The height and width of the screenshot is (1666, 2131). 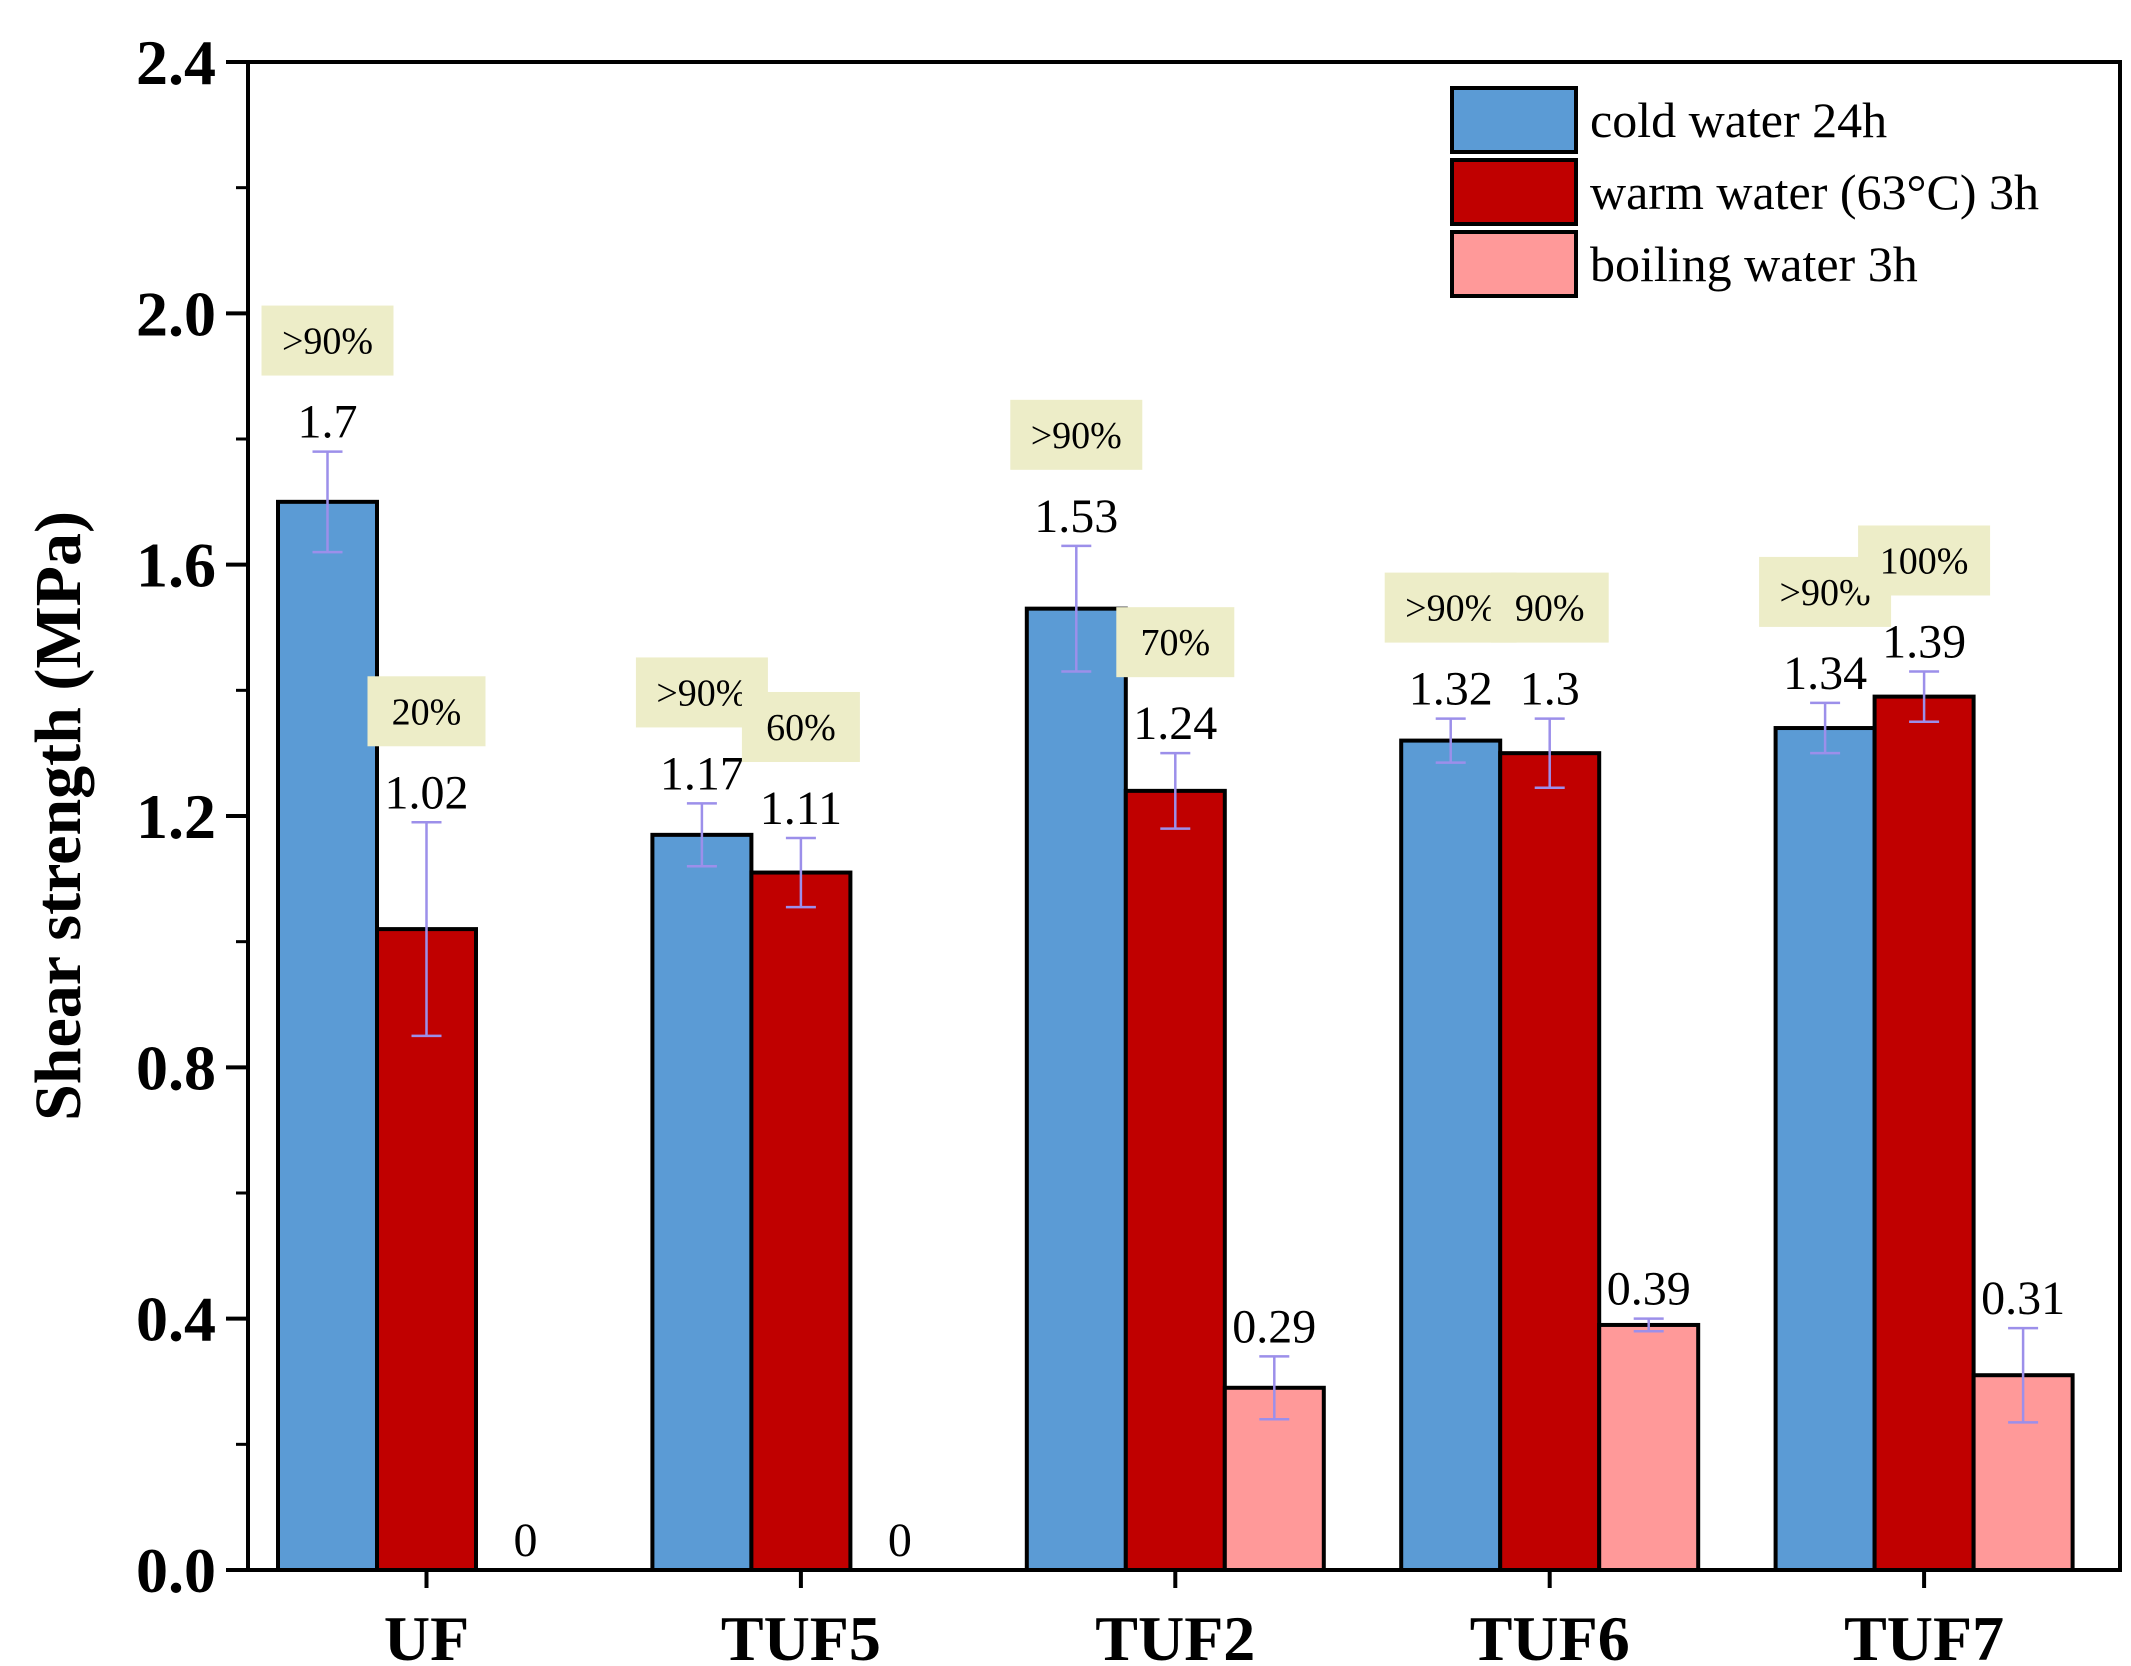 What do you see at coordinates (1754, 264) in the screenshot?
I see `legend-label: boiling water 3h` at bounding box center [1754, 264].